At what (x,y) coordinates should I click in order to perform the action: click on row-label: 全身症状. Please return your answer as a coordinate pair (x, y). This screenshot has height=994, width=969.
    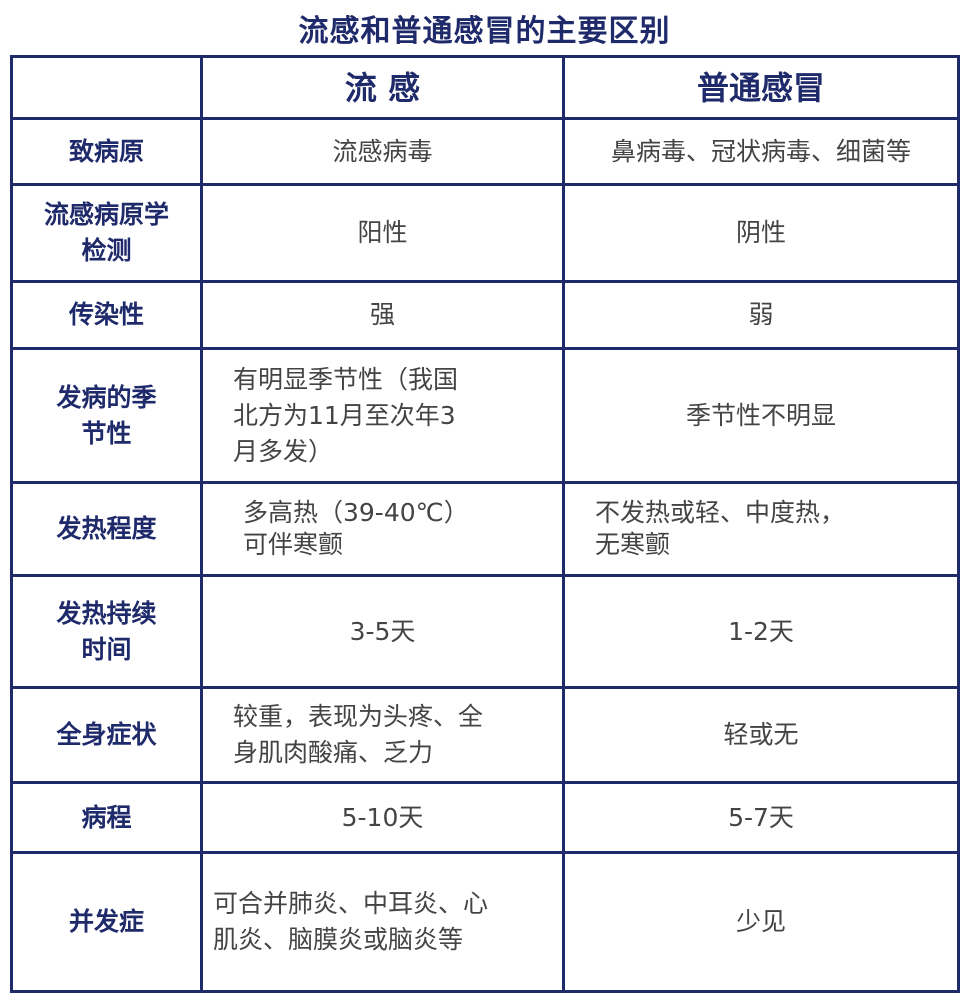
    Looking at the image, I should click on (106, 735).